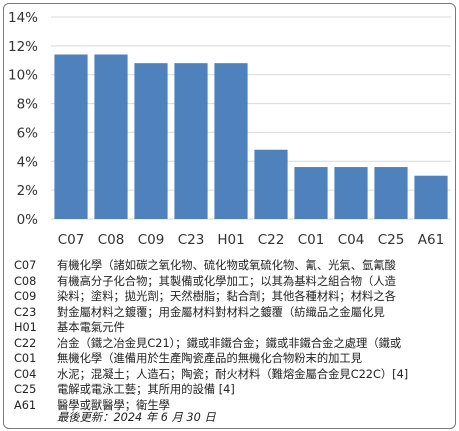 This screenshot has height=431, width=459. What do you see at coordinates (151, 141) in the screenshot?
I see `bar-C09` at bounding box center [151, 141].